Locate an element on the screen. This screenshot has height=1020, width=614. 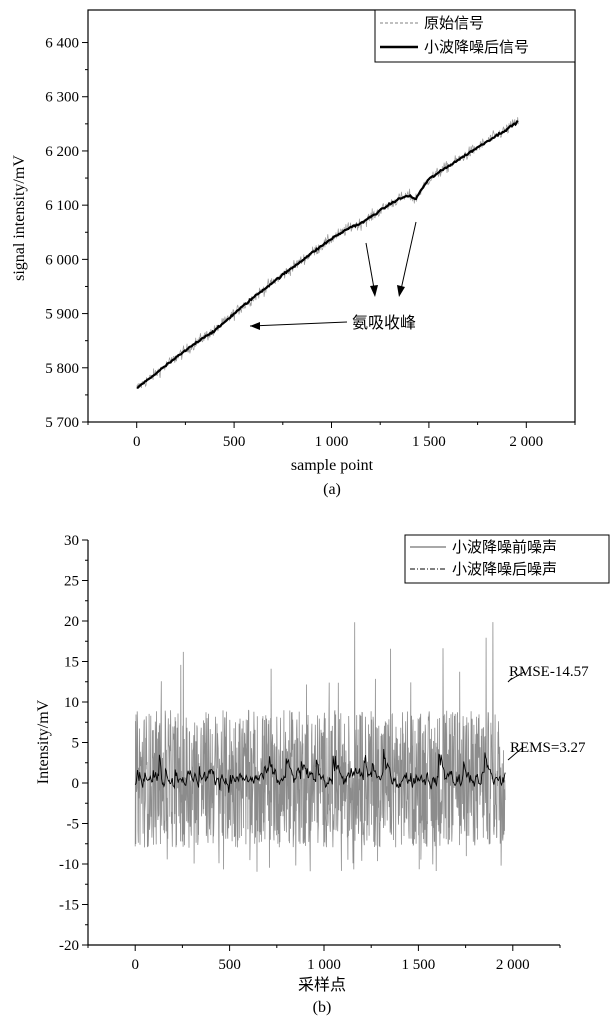
legend-noise-before-label: 小波降噪前噪声 is located at coordinates (504, 547).